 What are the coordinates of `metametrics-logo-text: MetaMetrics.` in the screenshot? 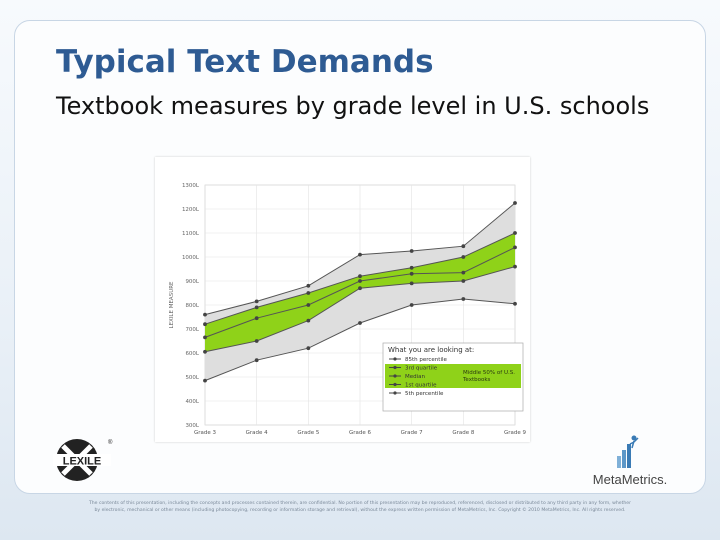 It's located at (630, 479).